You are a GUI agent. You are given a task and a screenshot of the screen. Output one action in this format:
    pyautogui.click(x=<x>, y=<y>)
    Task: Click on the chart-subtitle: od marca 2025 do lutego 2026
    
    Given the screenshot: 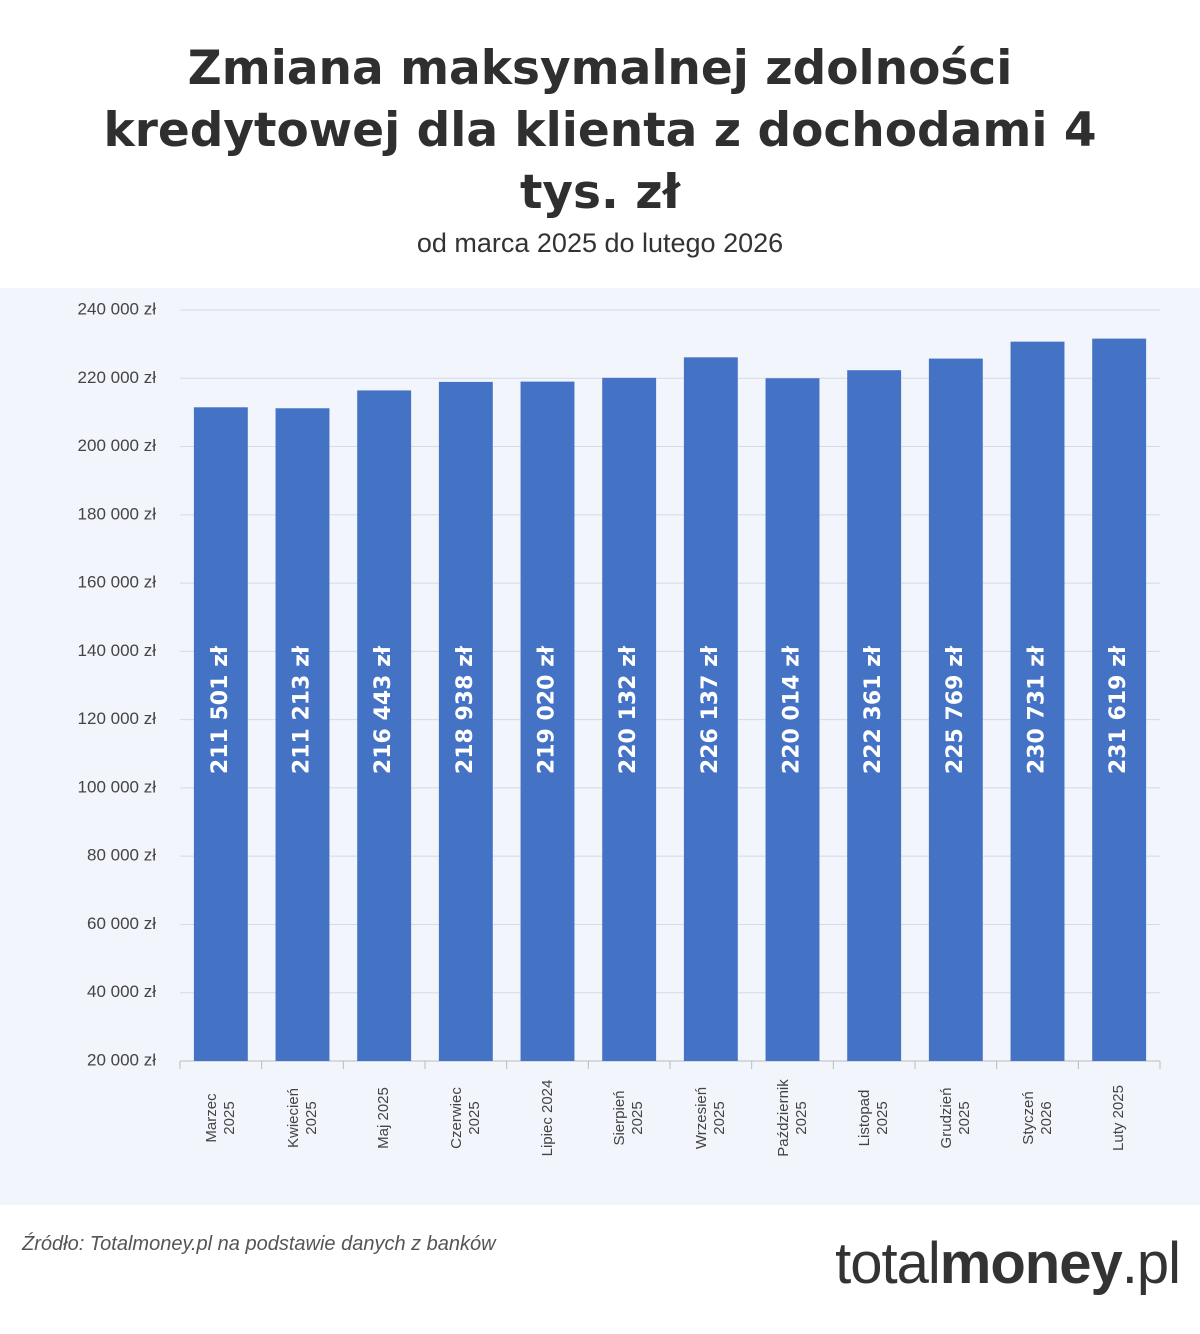 What is the action you would take?
    pyautogui.click(x=600, y=243)
    